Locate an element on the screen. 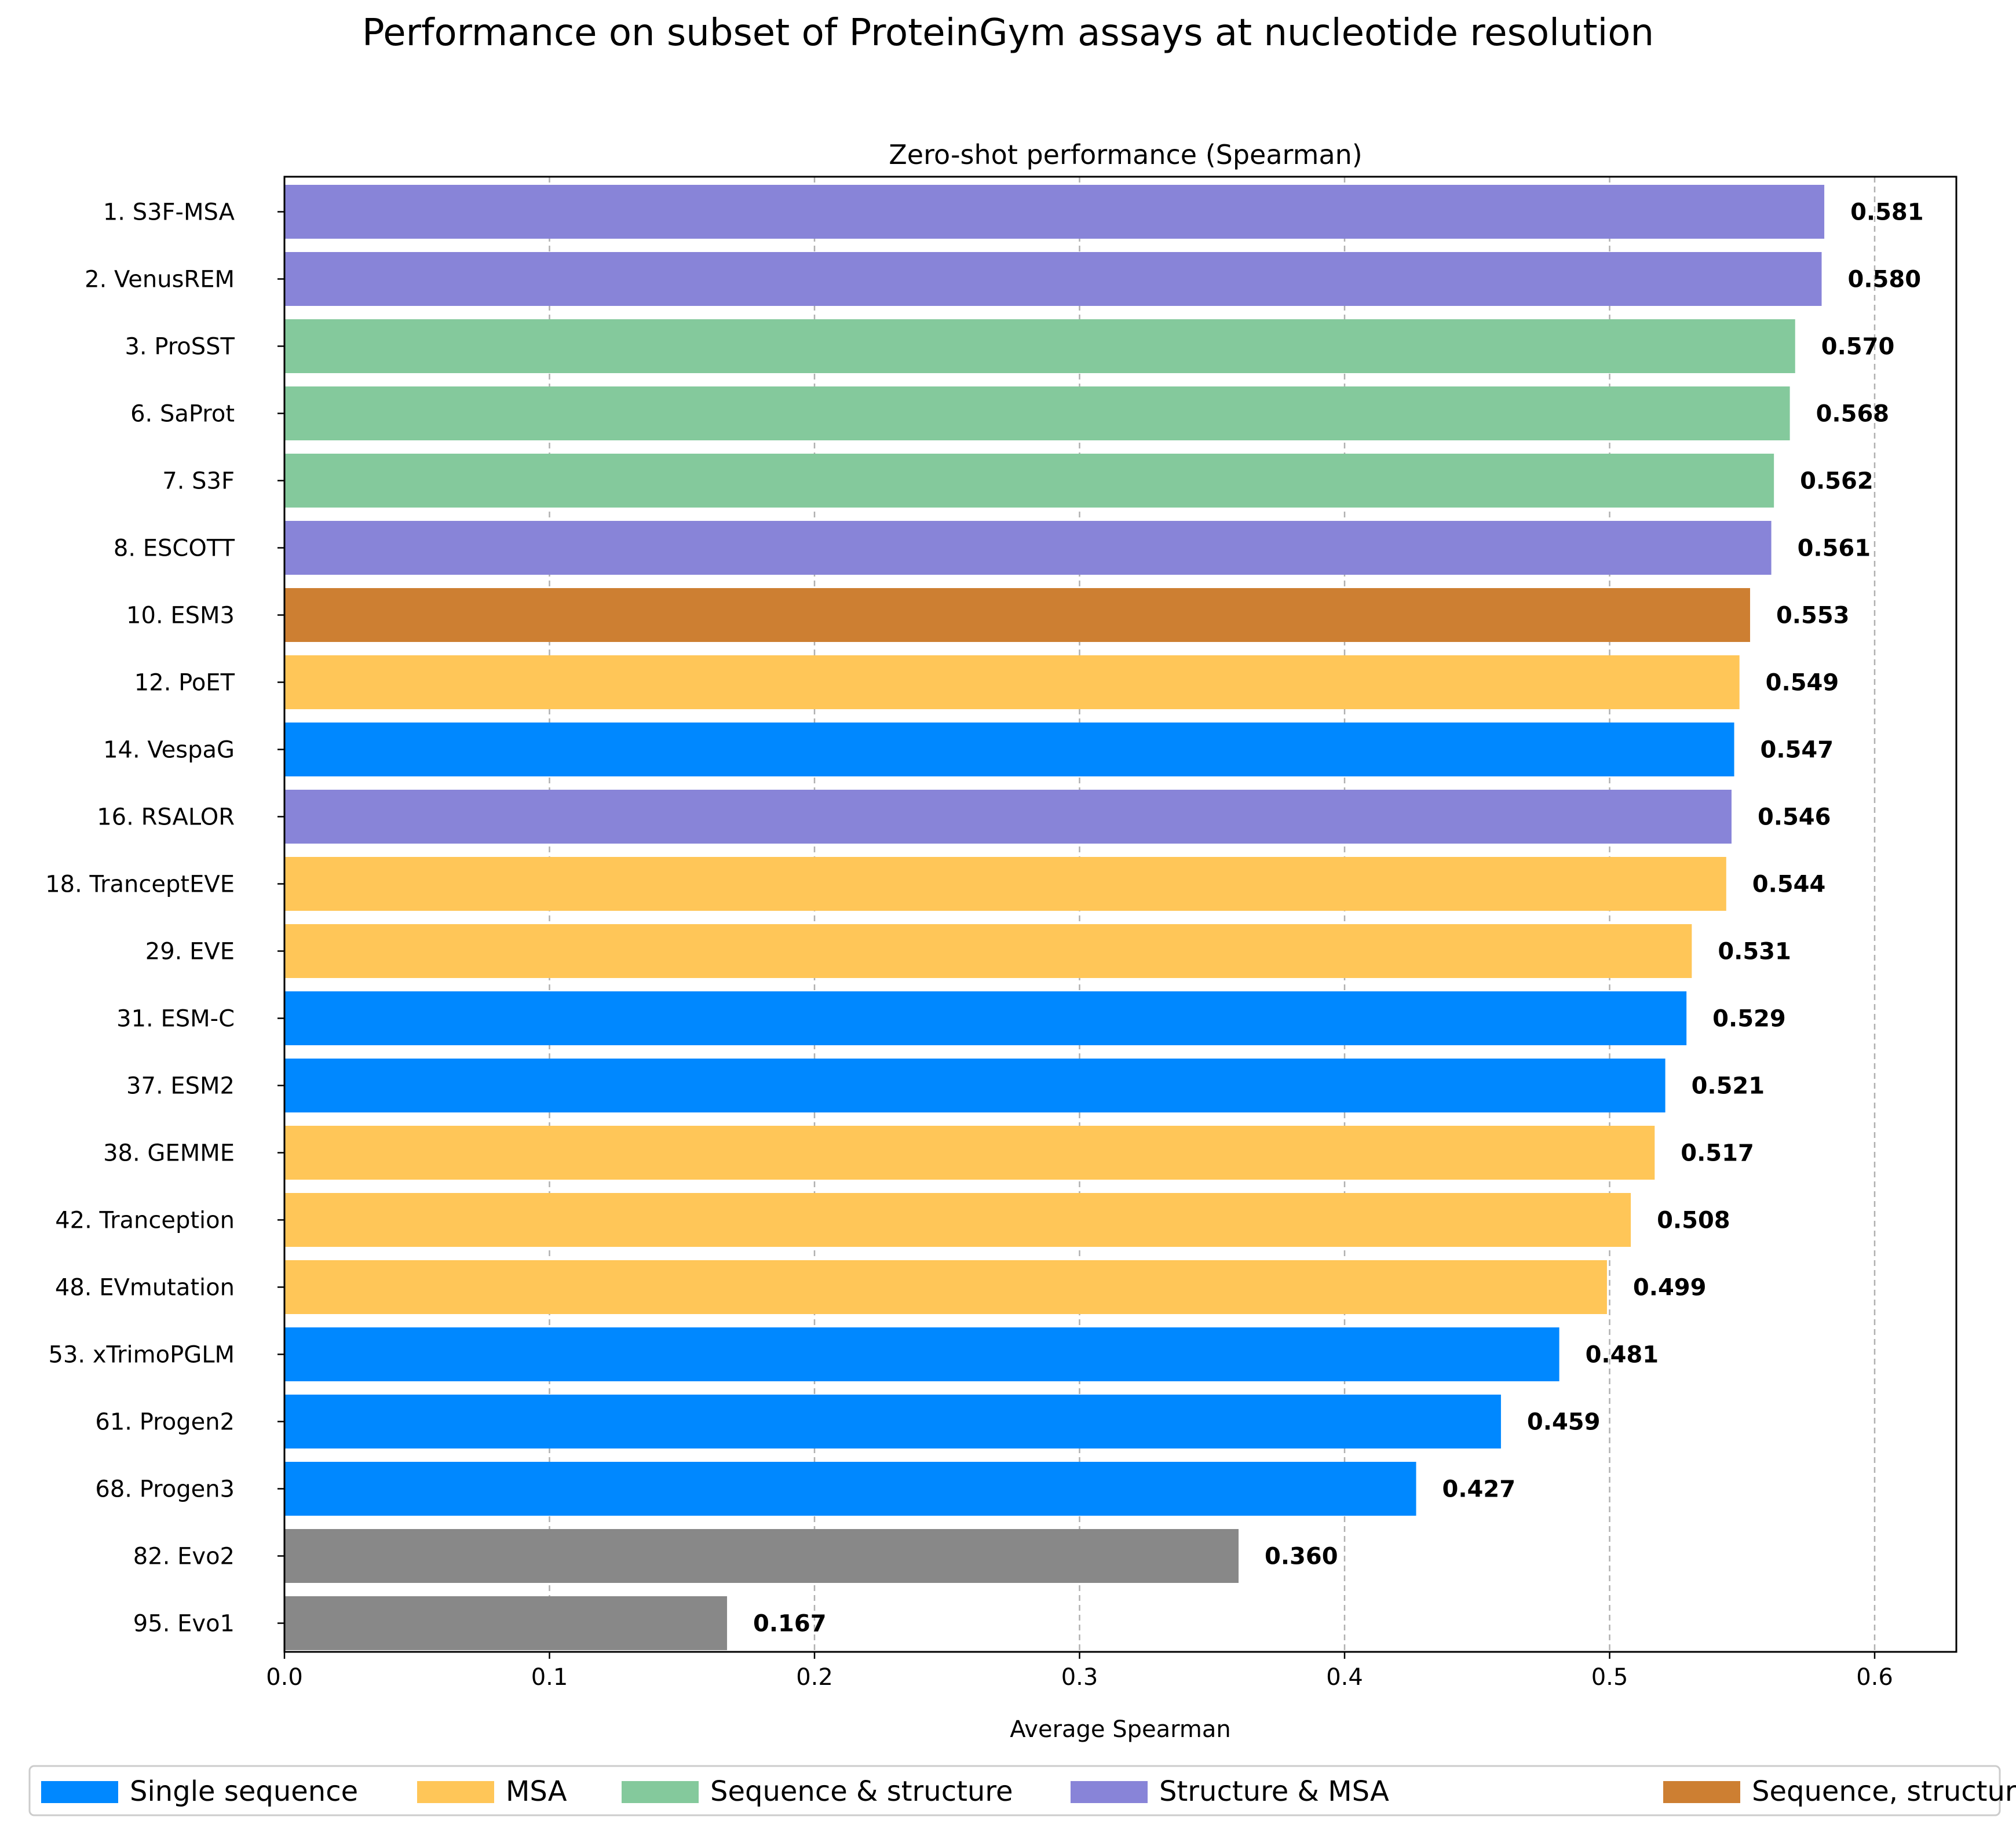 This screenshot has width=2016, height=1828. chart-subtitle: Zero-shot performance (Spearman) is located at coordinates (1126, 154).